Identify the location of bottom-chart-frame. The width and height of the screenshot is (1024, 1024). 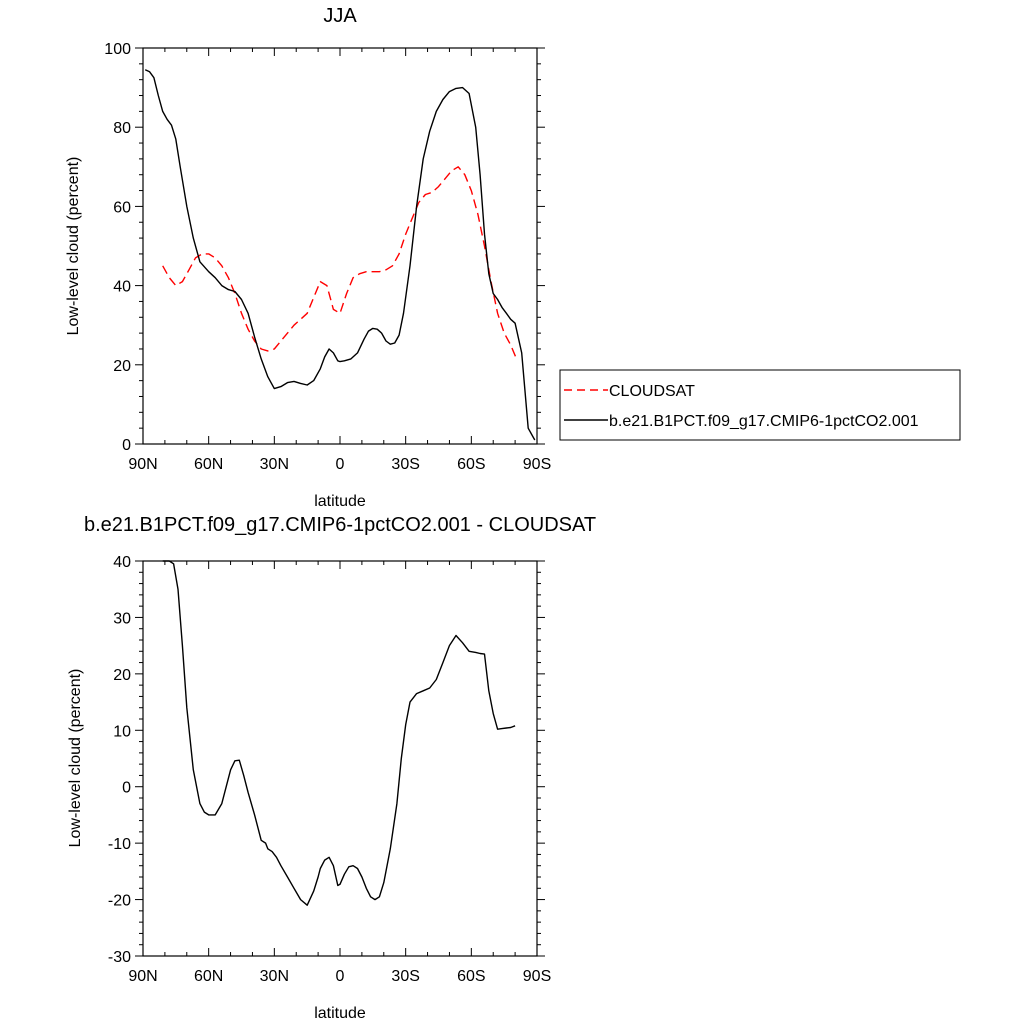
(340, 758).